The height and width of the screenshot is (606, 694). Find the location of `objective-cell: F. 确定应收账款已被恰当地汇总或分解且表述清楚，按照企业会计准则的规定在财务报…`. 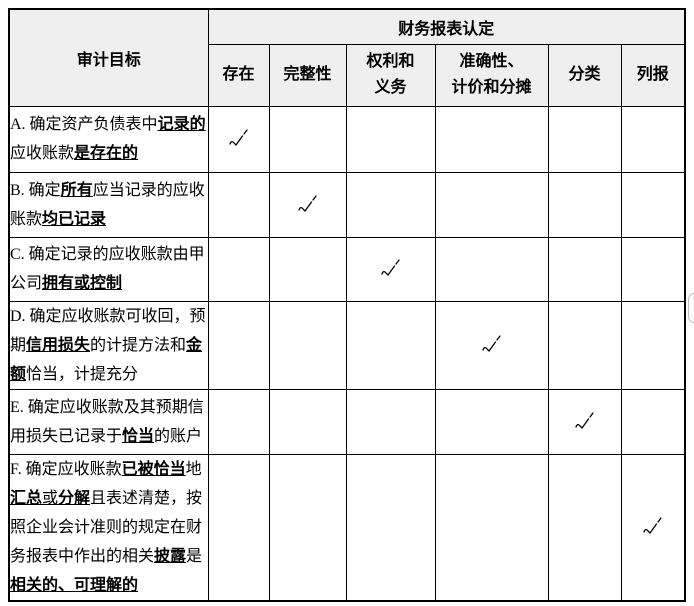

objective-cell: F. 确定应收账款已被恰当地汇总或分解且表述清楚，按照企业会计准则的规定在财务报… is located at coordinates (108, 527).